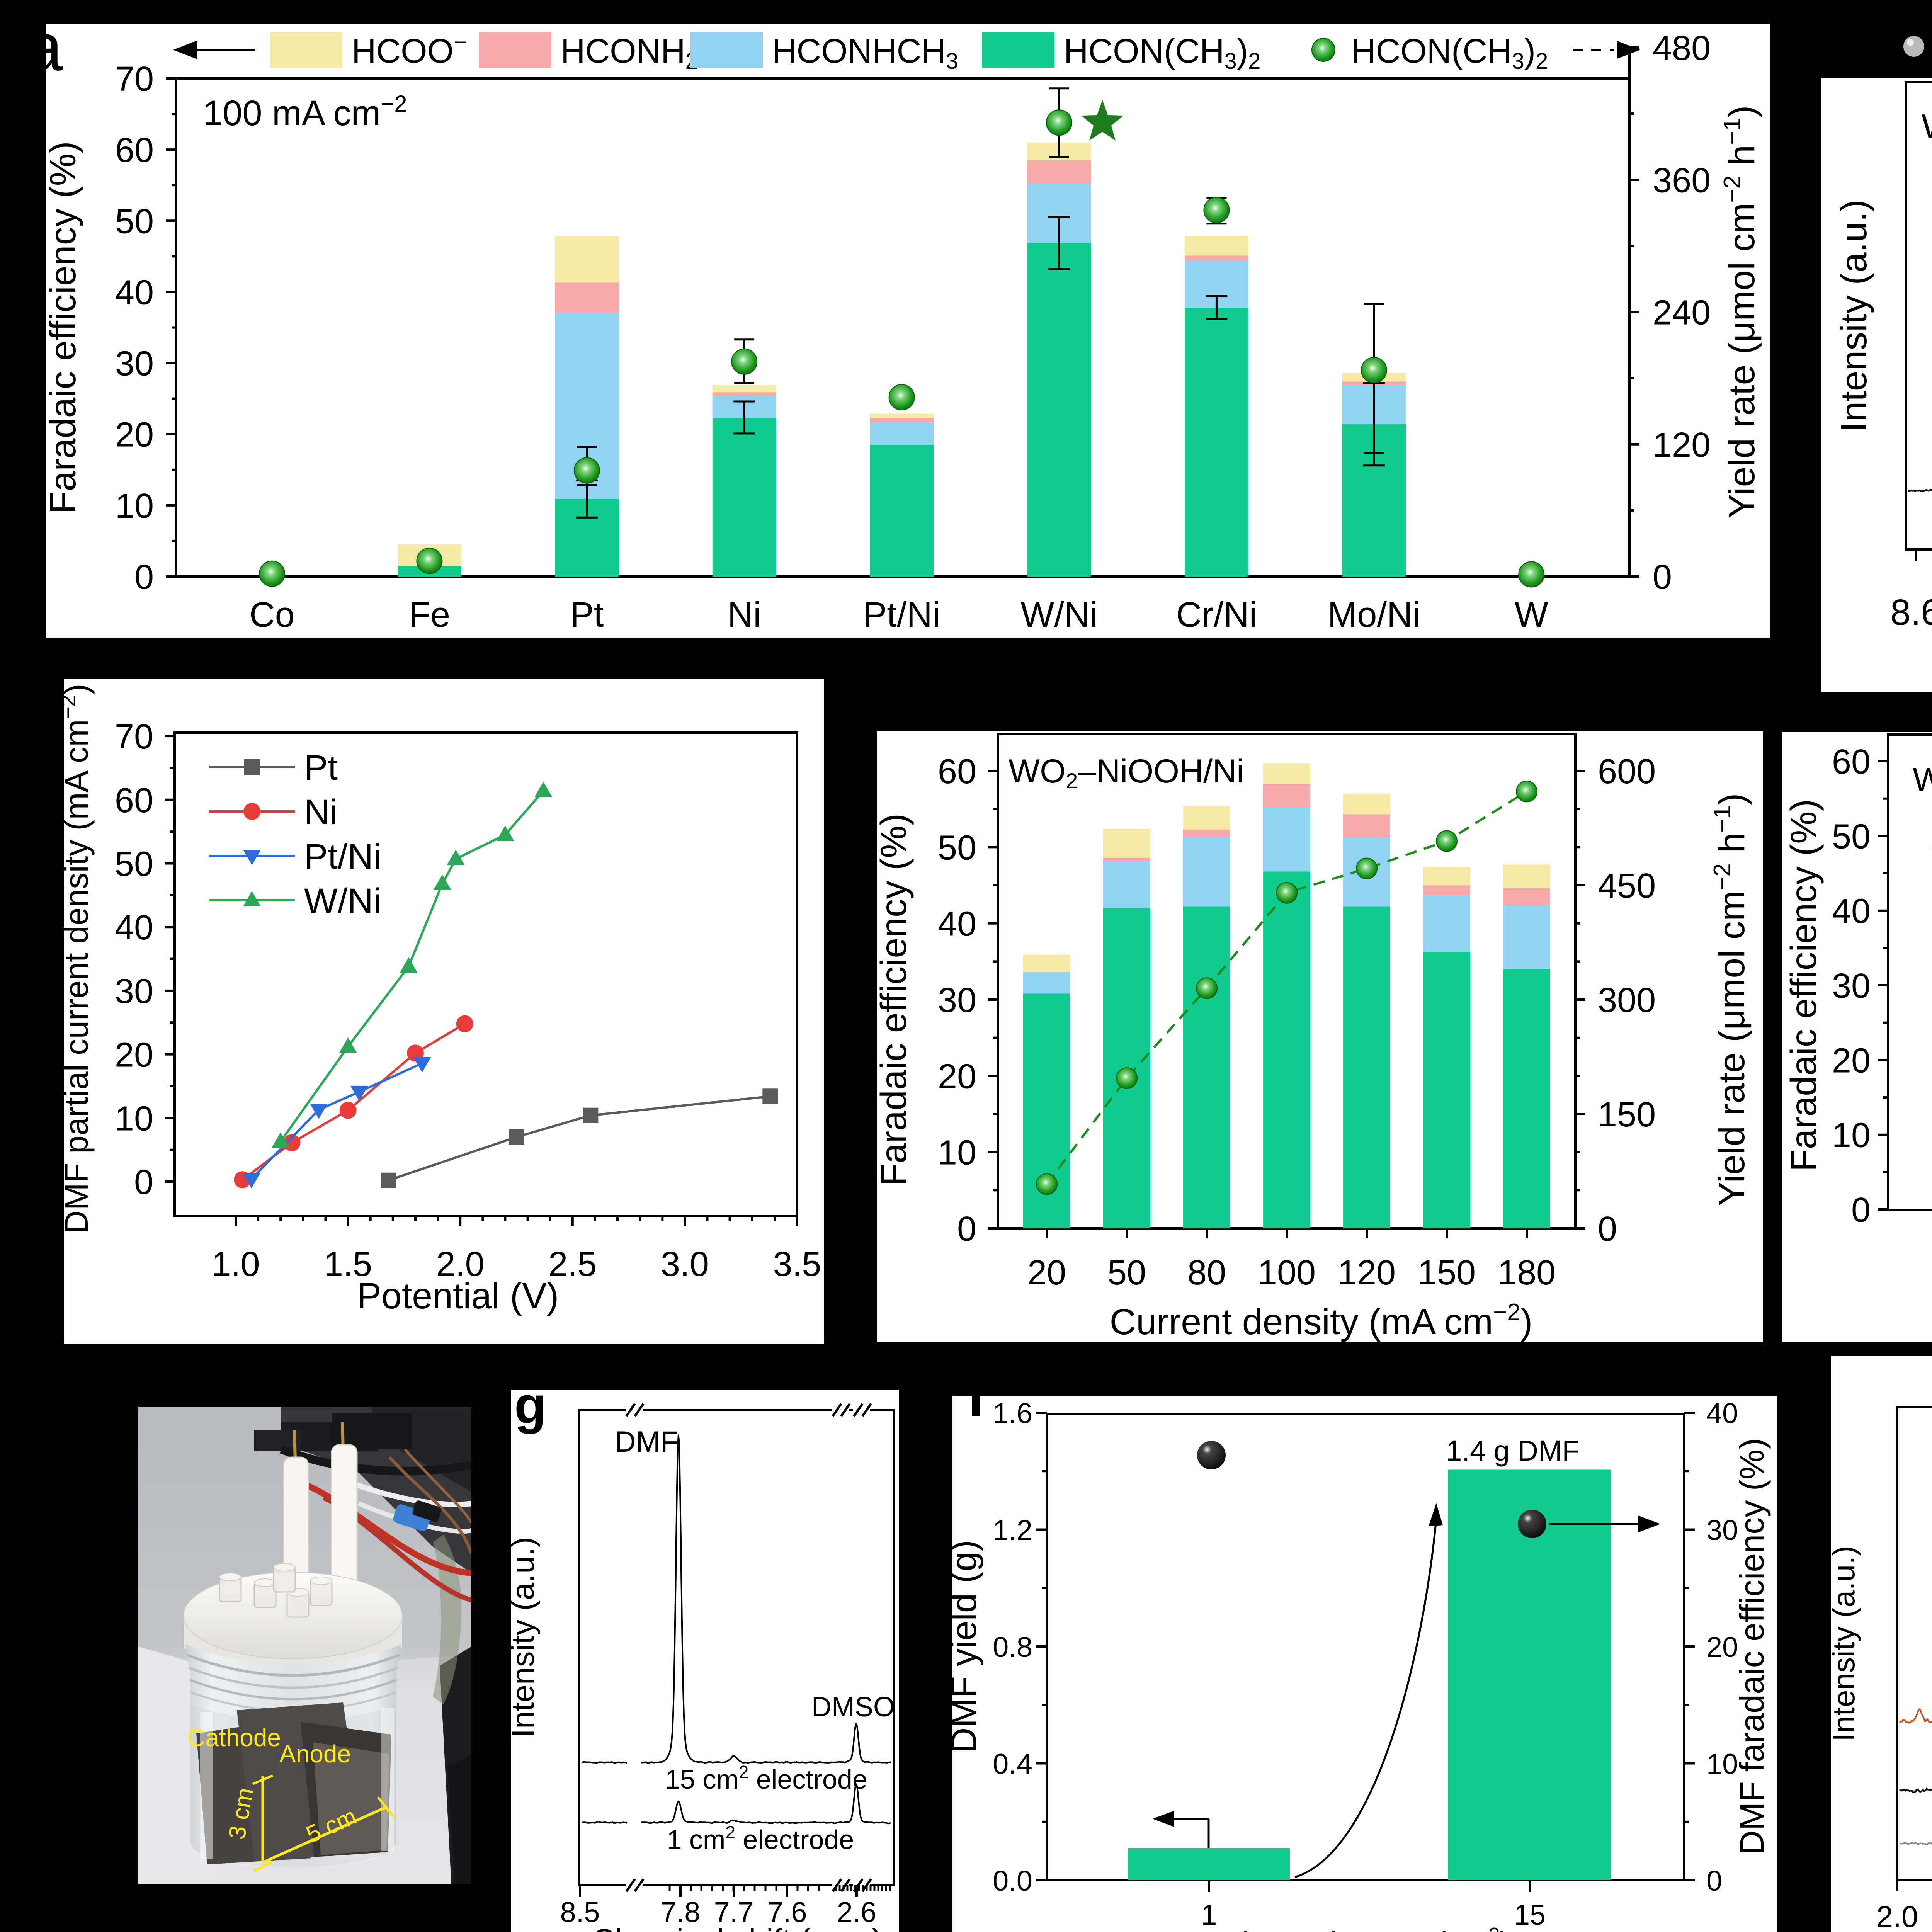  I want to click on svg-text: g, so click(530, 1412).